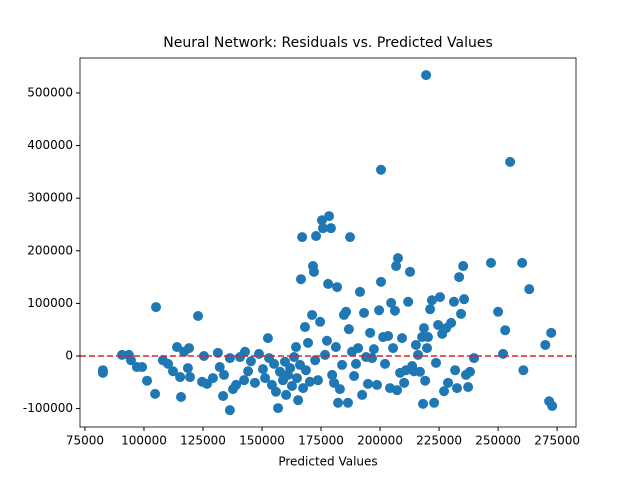 Image resolution: width=640 pixels, height=480 pixels. Describe the element at coordinates (48, 408) in the screenshot. I see `y-tick-label: -100000` at that location.